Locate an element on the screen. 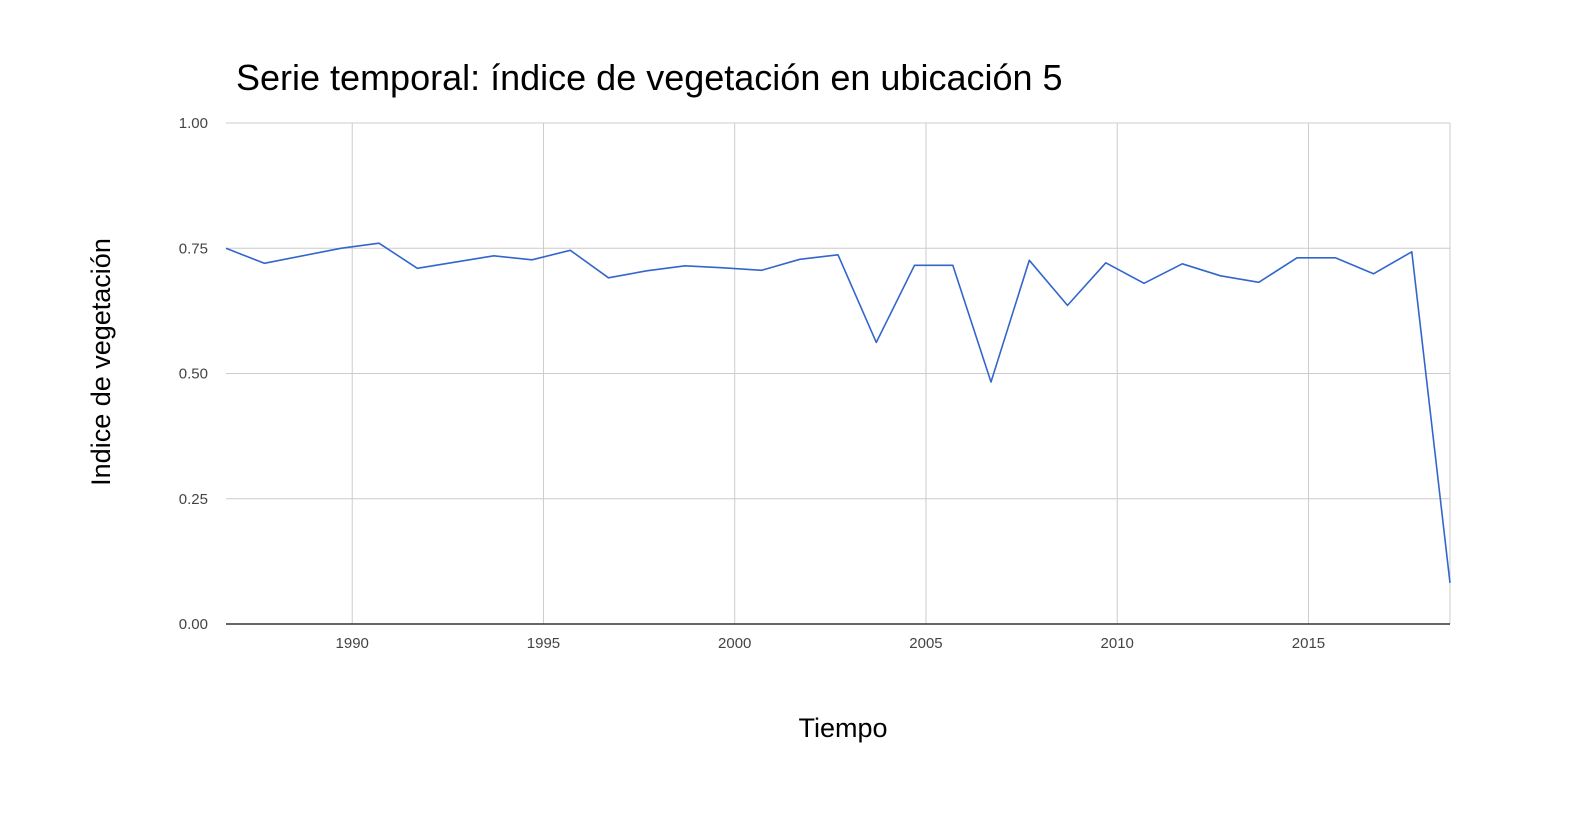  x-tick-label: 2015 is located at coordinates (1308, 643).